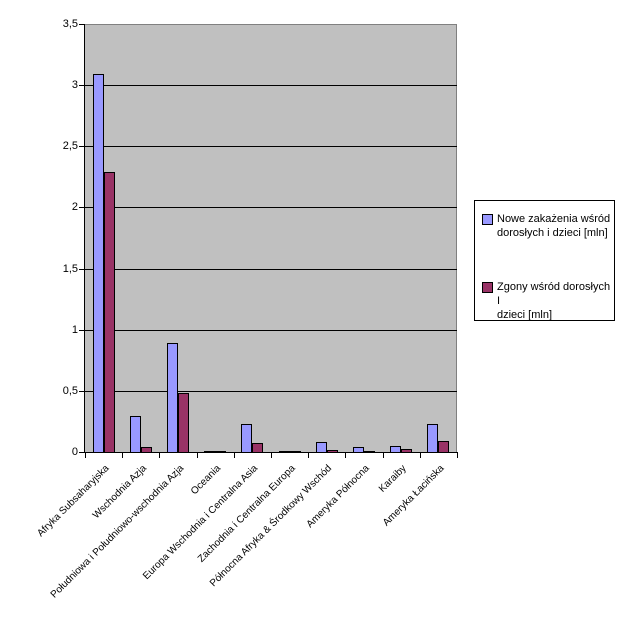  What do you see at coordinates (70, 269) in the screenshot?
I see `y-axis-tick-label: 1,5` at bounding box center [70, 269].